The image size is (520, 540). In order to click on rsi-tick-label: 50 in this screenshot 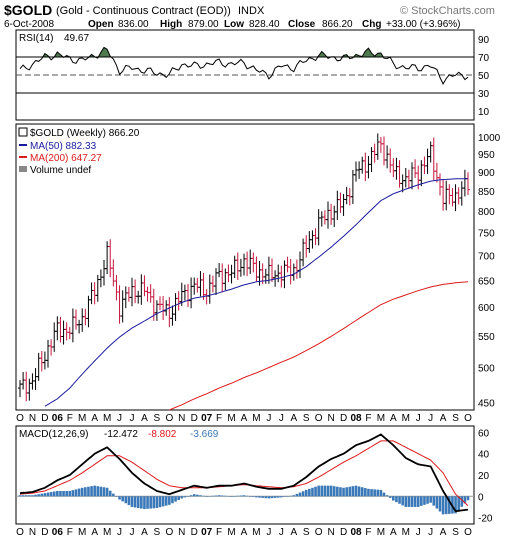, I will do `click(484, 76)`.